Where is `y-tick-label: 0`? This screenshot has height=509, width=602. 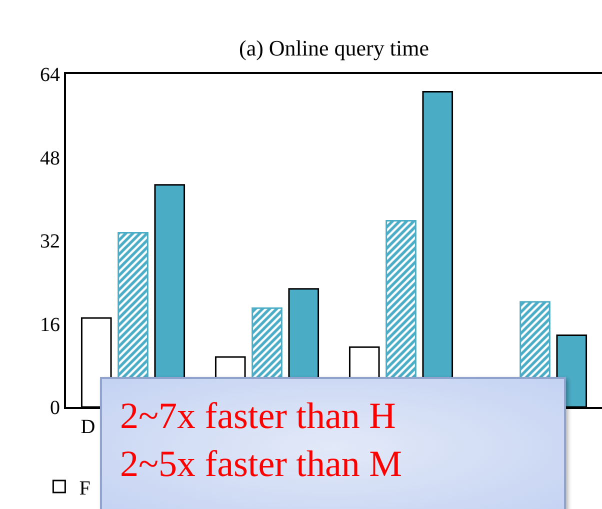
y-tick-label: 0 is located at coordinates (55, 408).